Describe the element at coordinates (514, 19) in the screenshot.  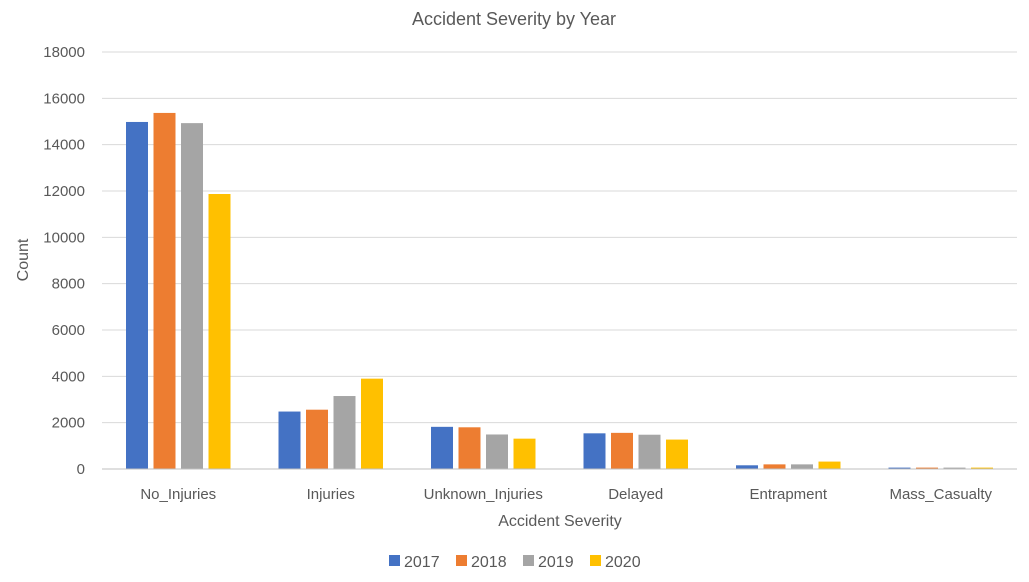
I see `chart-title: Accident Severity by Year` at that location.